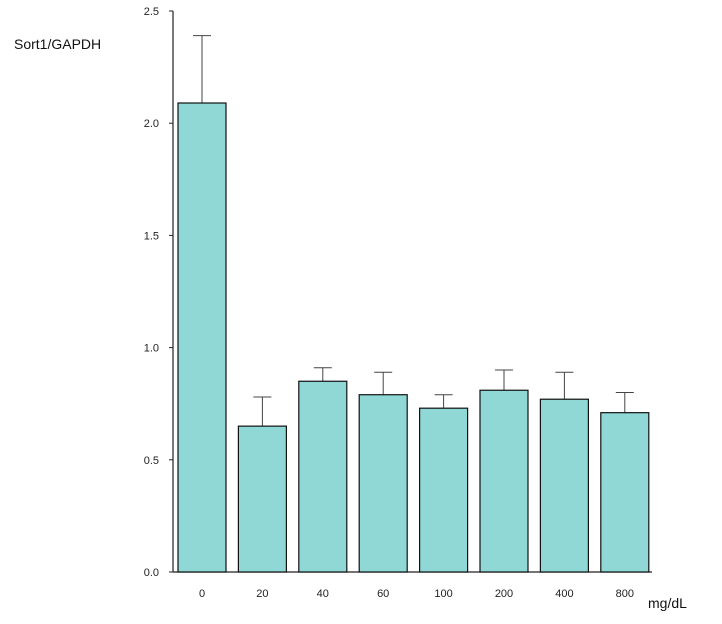 The height and width of the screenshot is (624, 722). Describe the element at coordinates (667, 603) in the screenshot. I see `x-axis-unit-label: mg/dL` at that location.